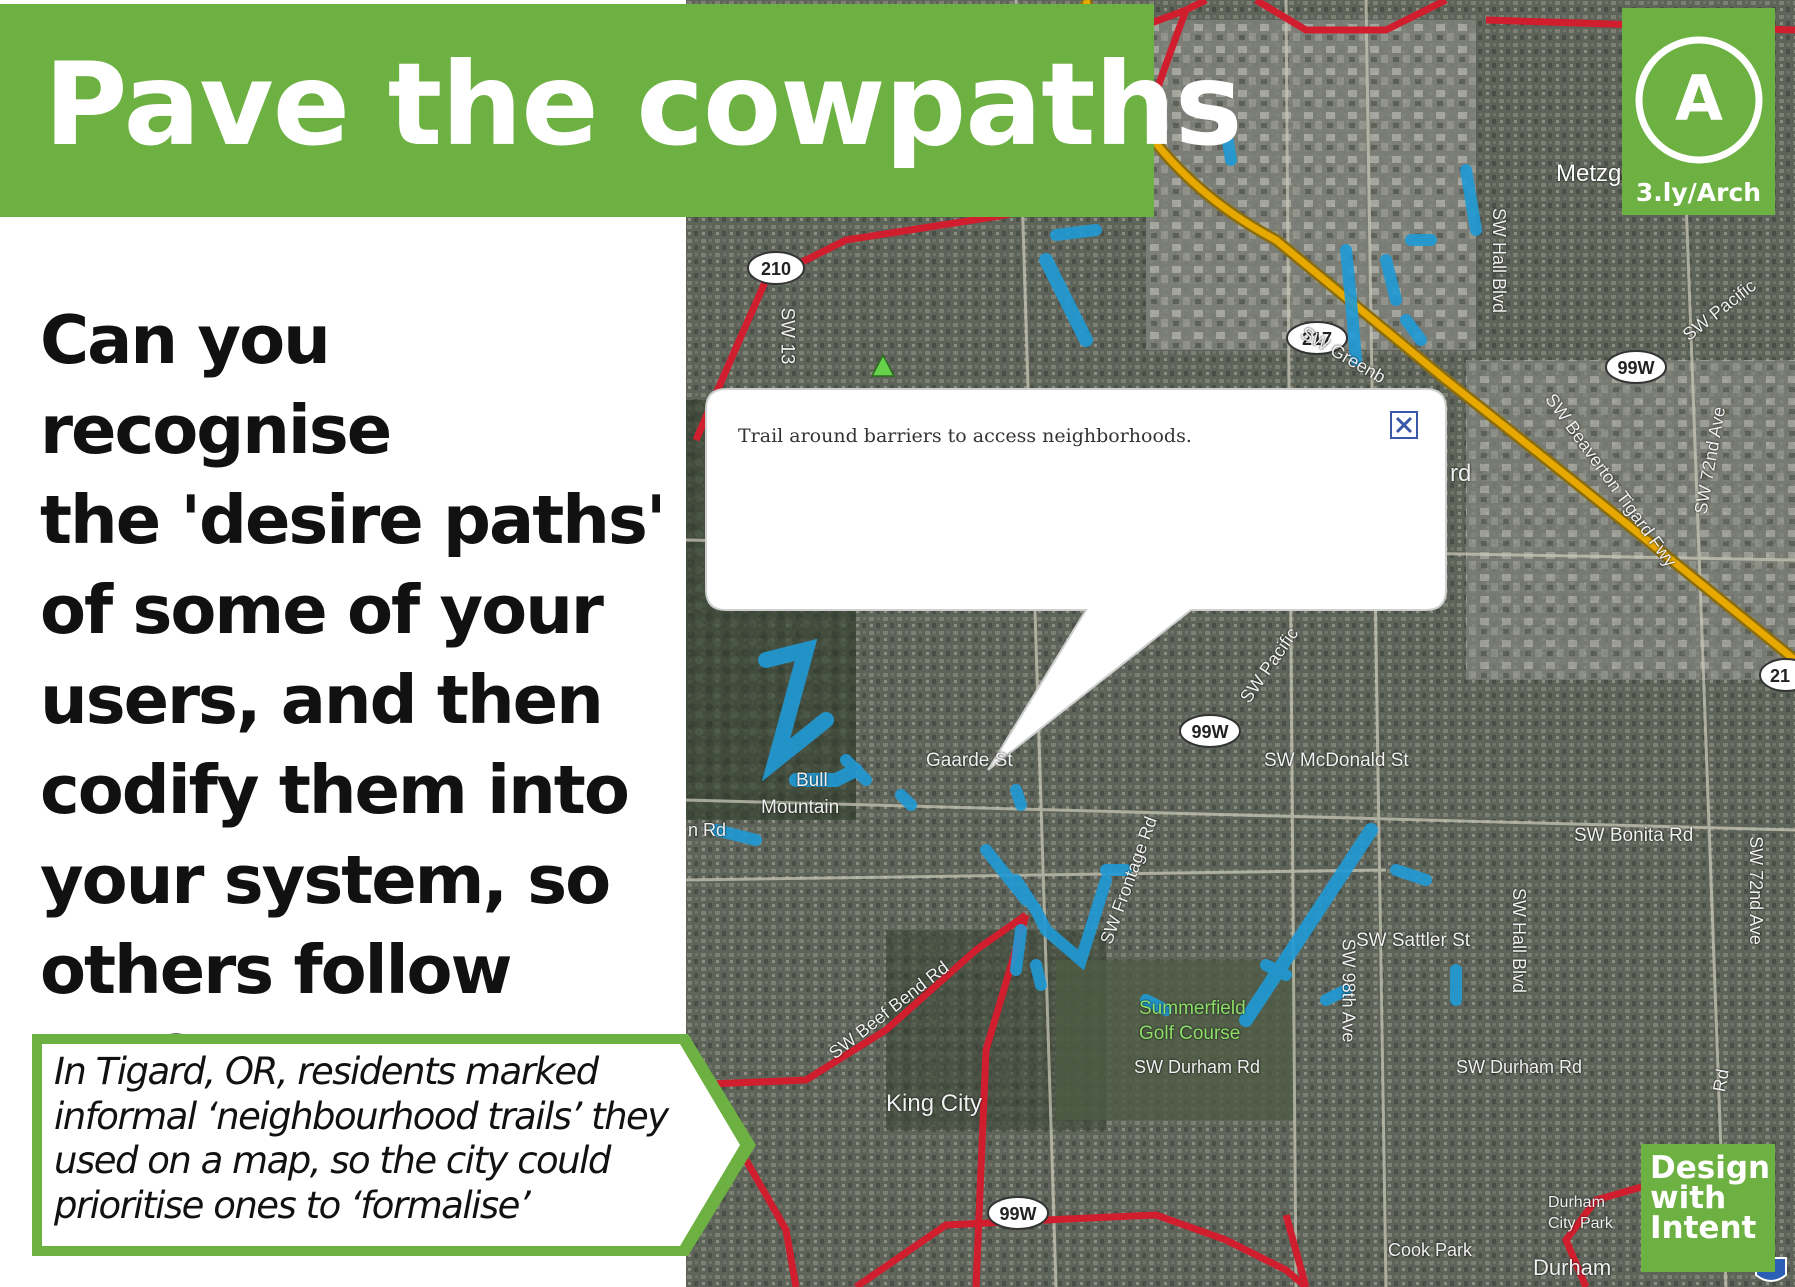 This screenshot has height=1287, width=1795. What do you see at coordinates (1635, 368) in the screenshot?
I see `shield-99w-ne-label: 99W` at bounding box center [1635, 368].